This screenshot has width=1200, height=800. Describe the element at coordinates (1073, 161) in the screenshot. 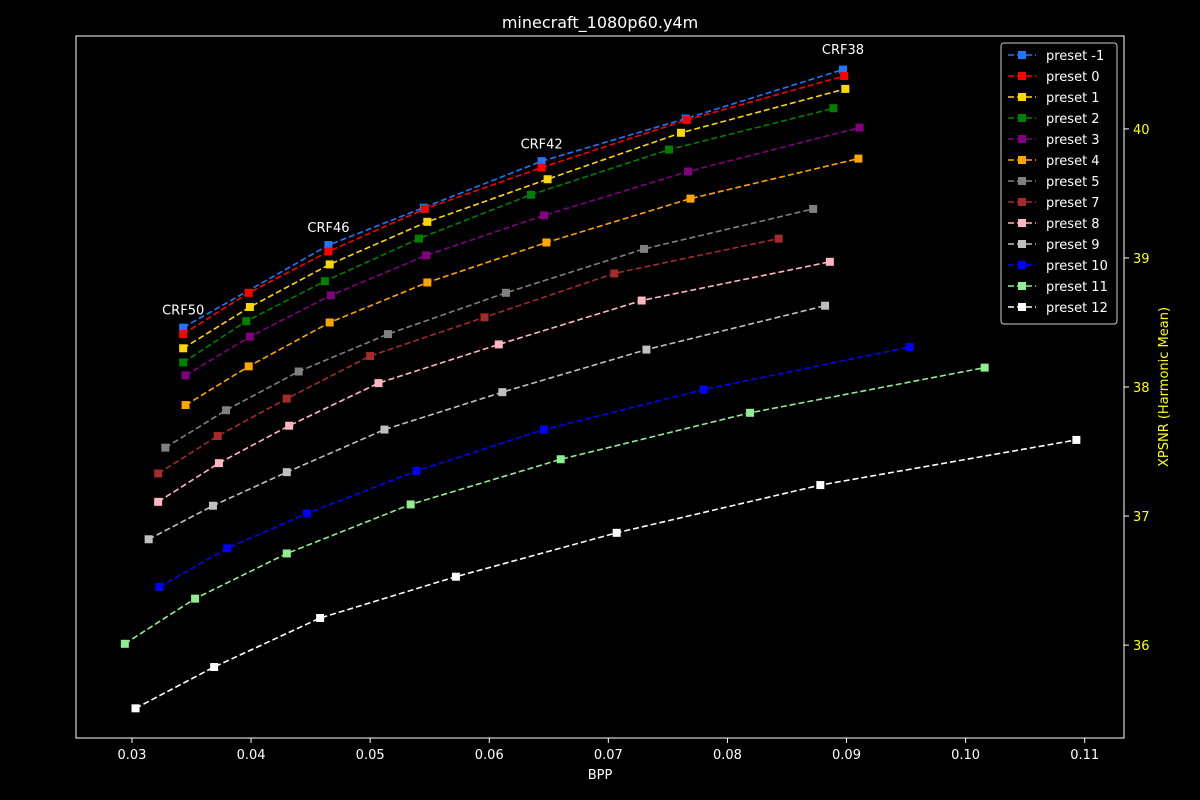

I see `legend-label: preset 4` at that location.